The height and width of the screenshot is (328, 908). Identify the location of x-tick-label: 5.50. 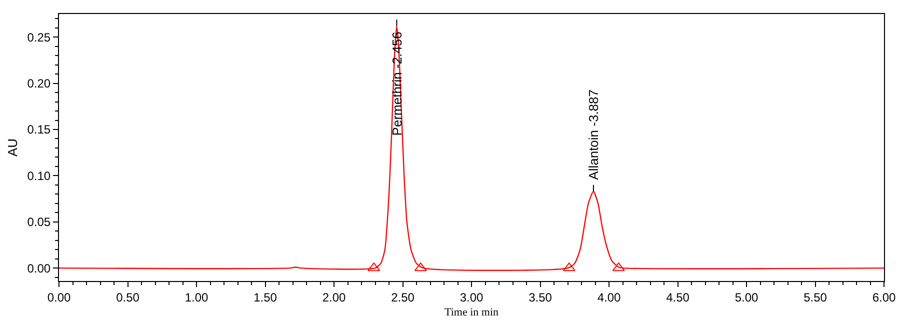
(816, 297).